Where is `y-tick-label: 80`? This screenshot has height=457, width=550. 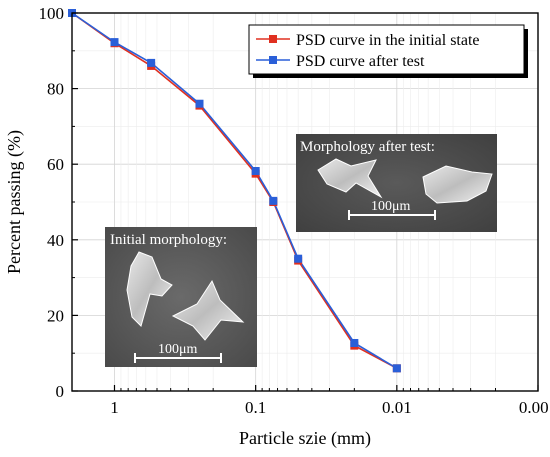
y-tick-label: 80 is located at coordinates (55, 89).